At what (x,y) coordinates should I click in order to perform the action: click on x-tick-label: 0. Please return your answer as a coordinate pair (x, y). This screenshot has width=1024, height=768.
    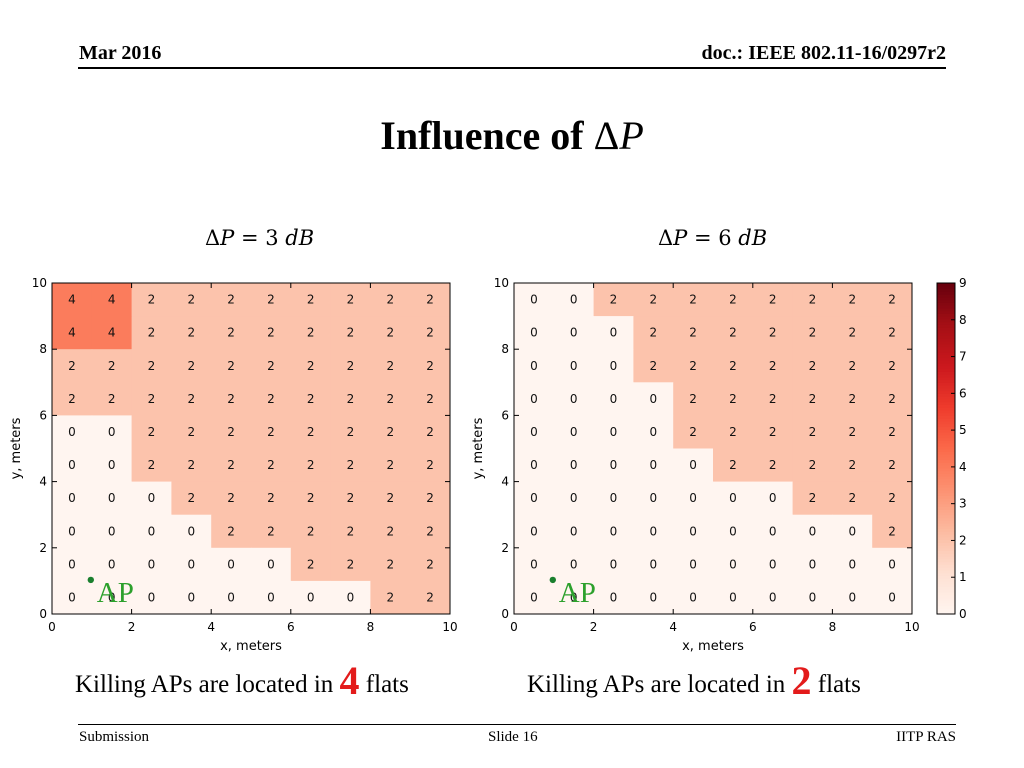
    Looking at the image, I should click on (52, 627).